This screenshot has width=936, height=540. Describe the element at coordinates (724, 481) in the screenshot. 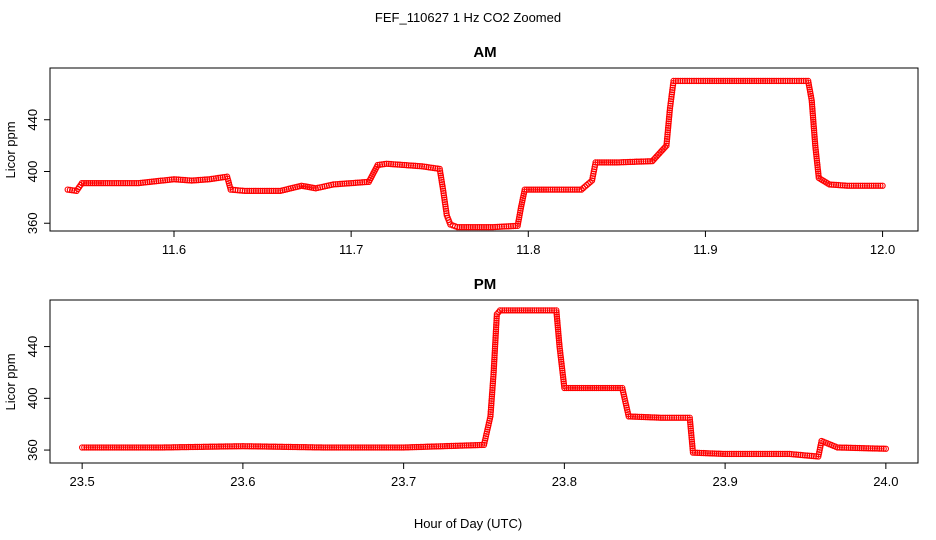

I see `pm-x-tick-label: 23.9` at that location.